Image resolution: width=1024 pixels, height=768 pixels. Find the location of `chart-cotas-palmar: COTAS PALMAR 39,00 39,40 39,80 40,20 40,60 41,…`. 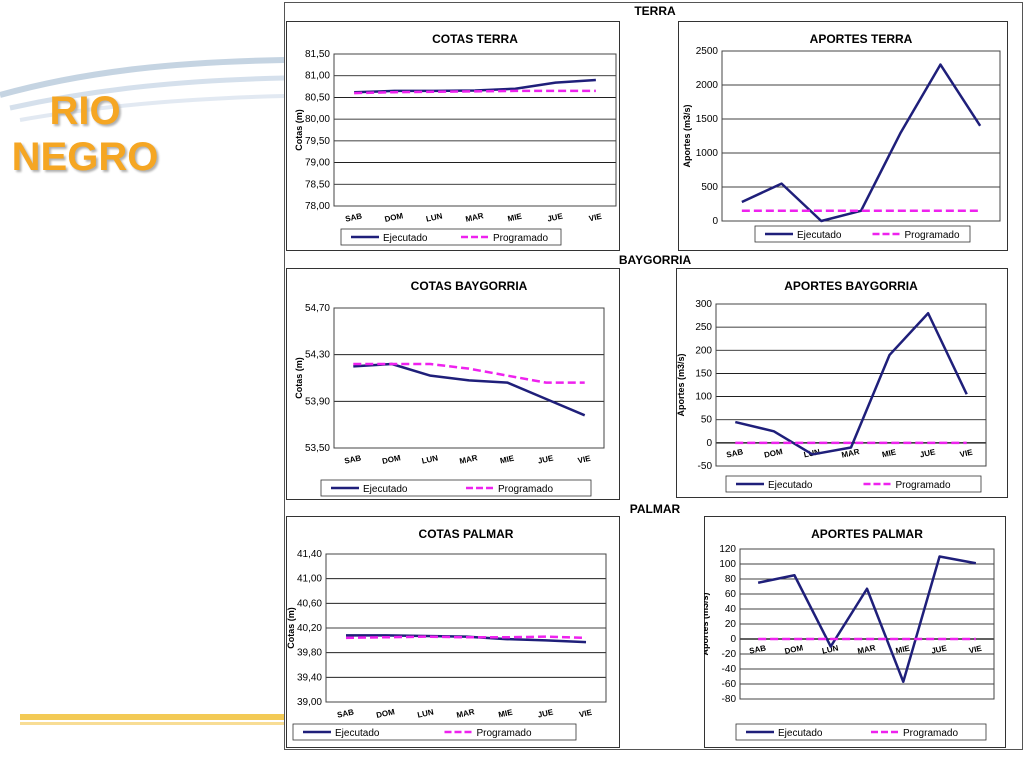

chart-cotas-palmar: COTAS PALMAR 39,00 39,40 39,80 40,20 40,60 41,… is located at coordinates (453, 632).